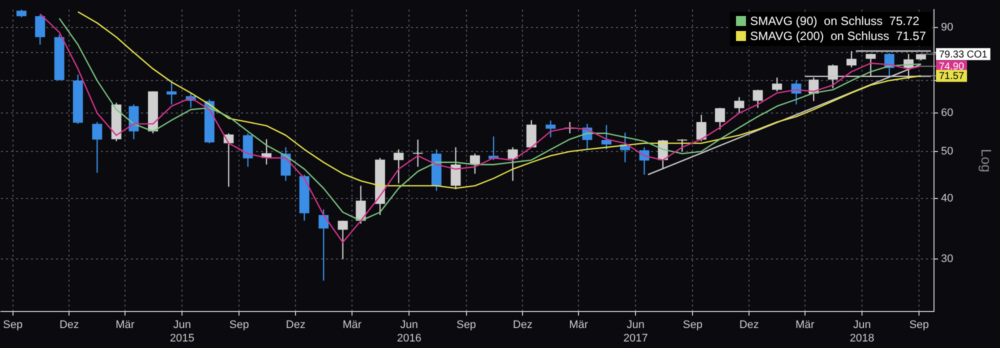 Image resolution: width=1000 pixels, height=348 pixels. What do you see at coordinates (862, 331) in the screenshot?
I see `x-tick-label: Jun 2018` at bounding box center [862, 331].